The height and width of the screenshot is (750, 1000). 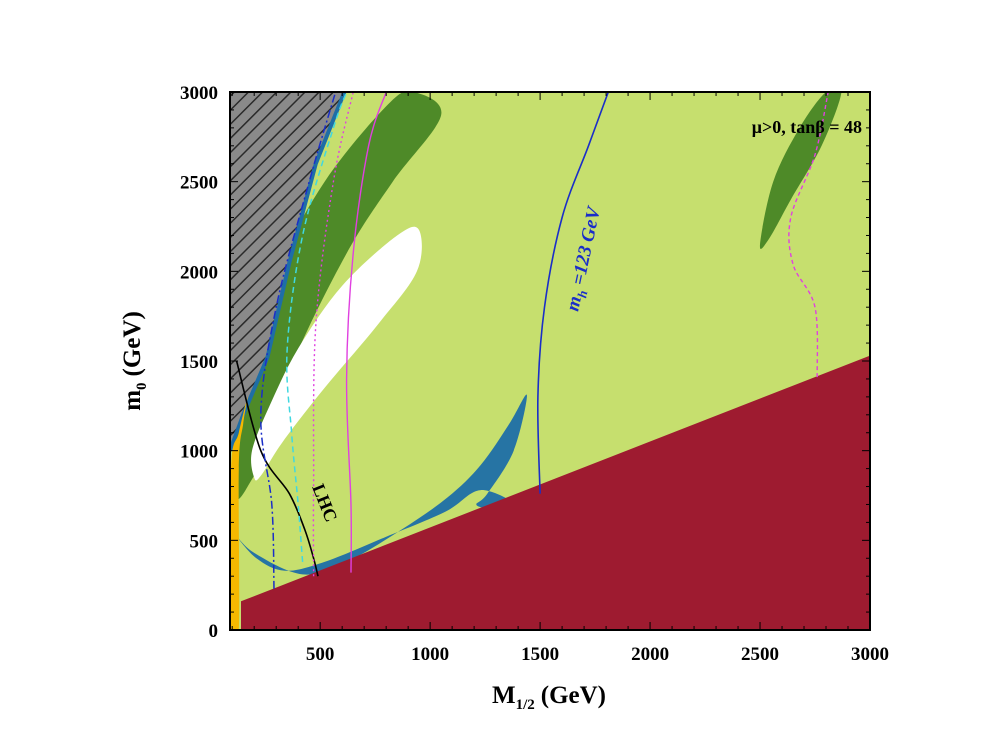 What do you see at coordinates (132, 343) in the screenshot?
I see `y-axis-title-unit: (GeV)` at bounding box center [132, 343].